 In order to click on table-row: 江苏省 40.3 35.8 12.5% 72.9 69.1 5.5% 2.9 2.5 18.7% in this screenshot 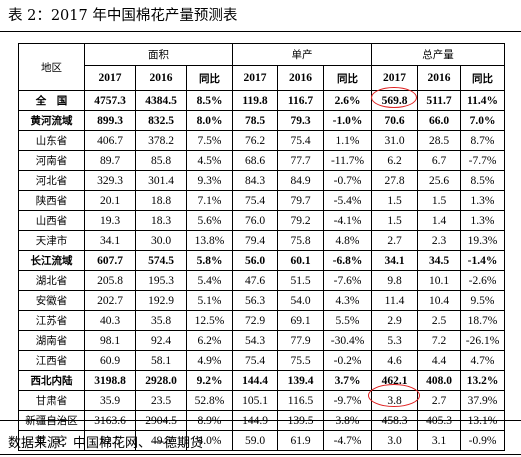, I will do `click(262, 320)`.